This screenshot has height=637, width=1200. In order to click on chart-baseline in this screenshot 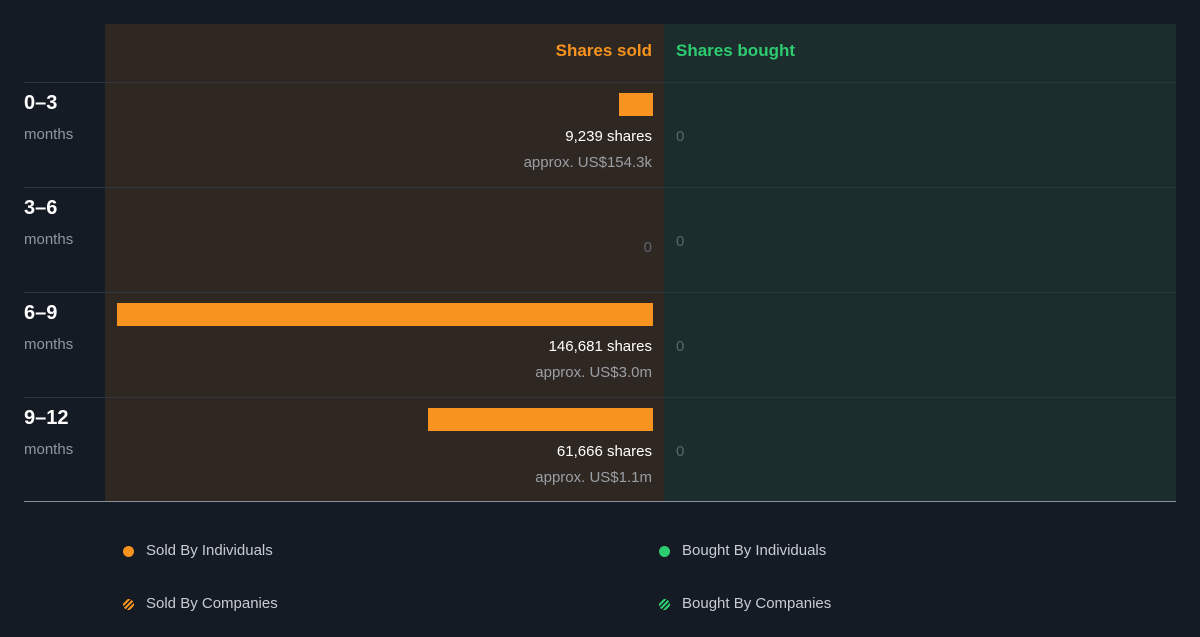, I will do `click(600, 501)`.